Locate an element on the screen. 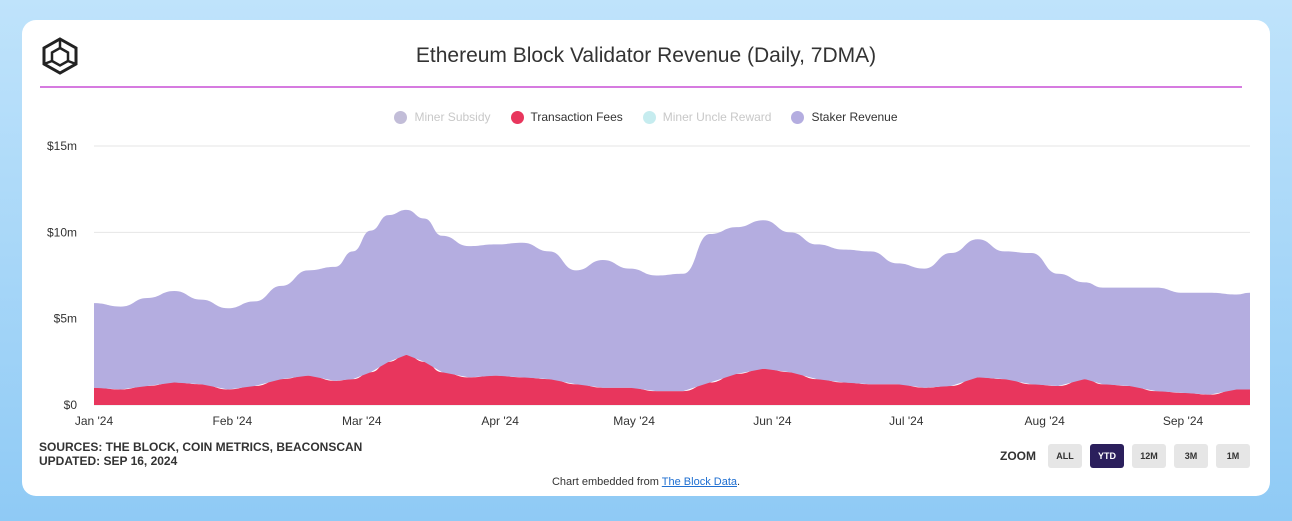  zoom-label: ZOOM is located at coordinates (1018, 456).